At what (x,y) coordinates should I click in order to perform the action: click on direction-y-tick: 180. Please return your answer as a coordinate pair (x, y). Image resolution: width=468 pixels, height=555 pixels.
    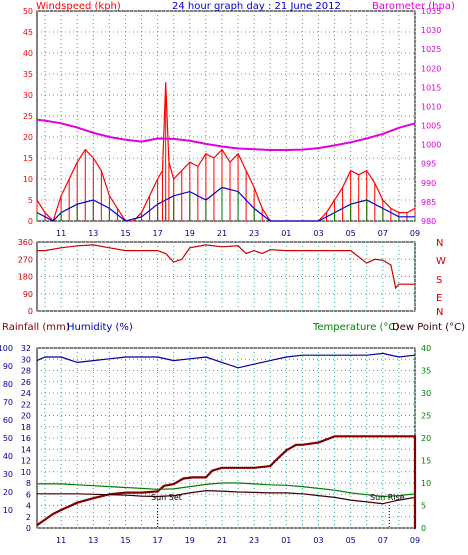
    Looking at the image, I should click on (25, 277).